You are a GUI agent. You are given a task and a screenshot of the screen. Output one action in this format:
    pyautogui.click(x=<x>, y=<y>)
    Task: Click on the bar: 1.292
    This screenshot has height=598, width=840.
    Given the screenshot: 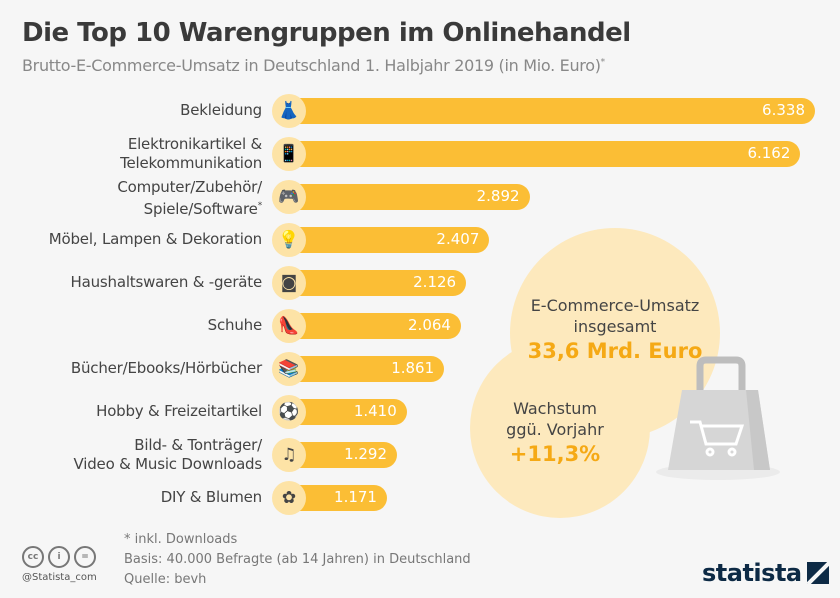 What is the action you would take?
    pyautogui.click(x=344, y=455)
    